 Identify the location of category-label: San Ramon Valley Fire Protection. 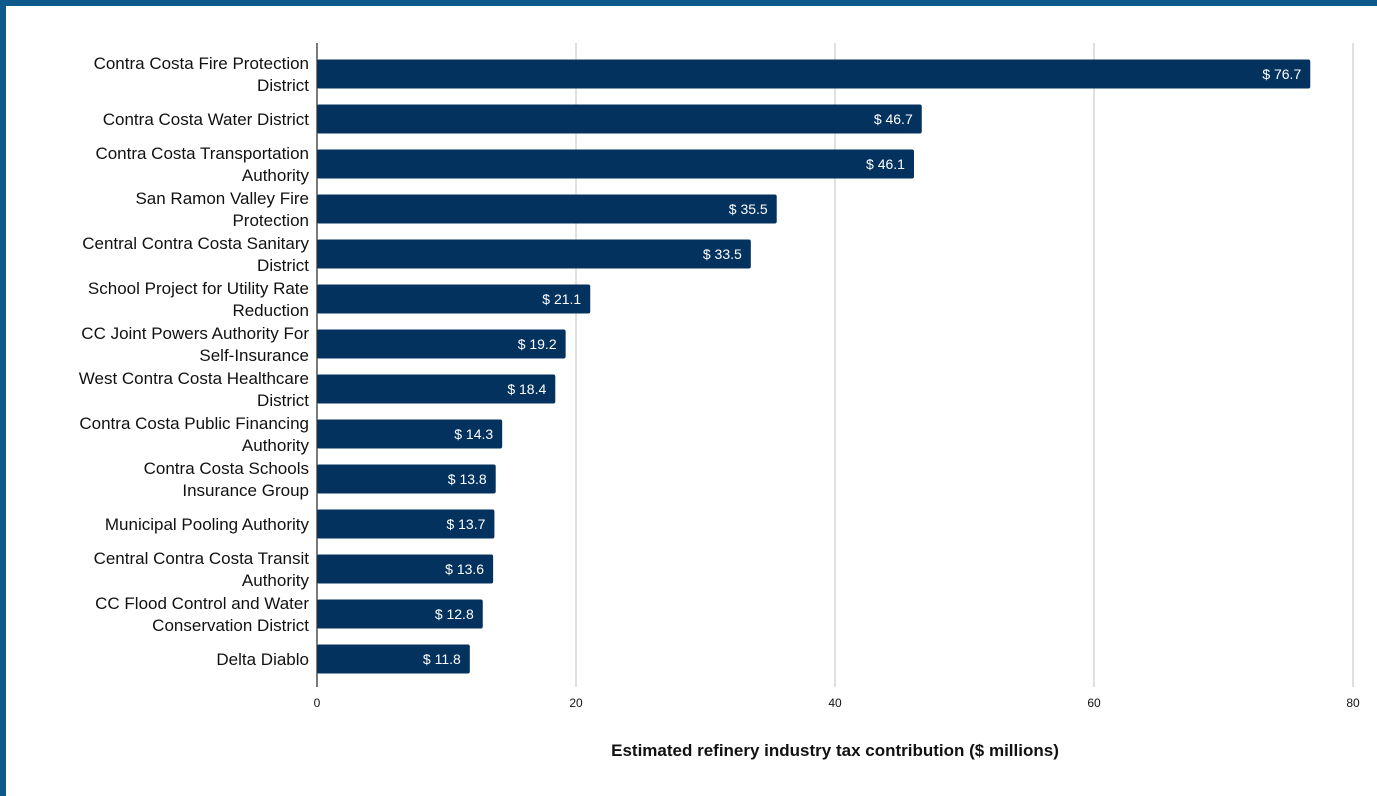
(222, 209).